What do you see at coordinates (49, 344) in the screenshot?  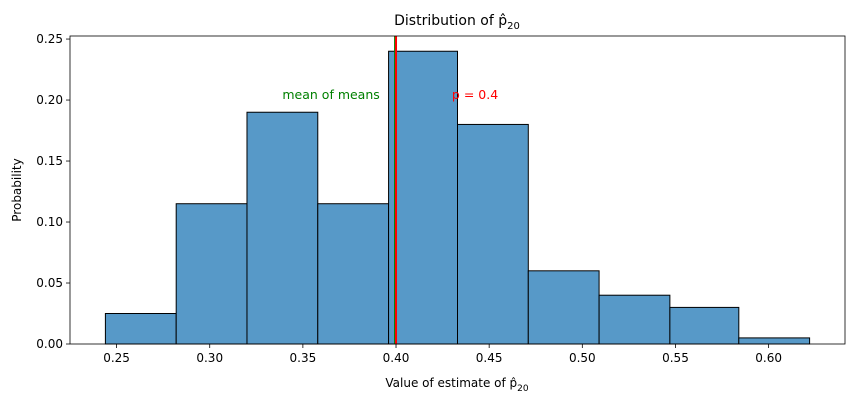 I see `y-tick-label-0: 0.00` at bounding box center [49, 344].